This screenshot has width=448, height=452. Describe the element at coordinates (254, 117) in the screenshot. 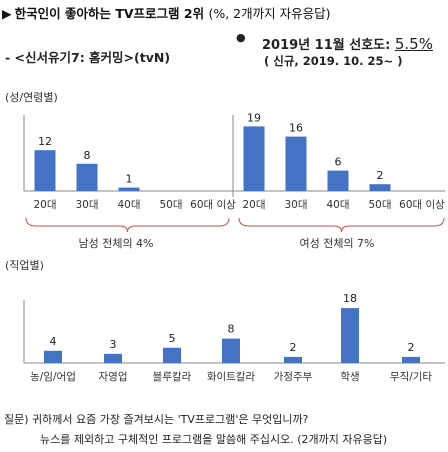

I see `data-label: 19` at that location.